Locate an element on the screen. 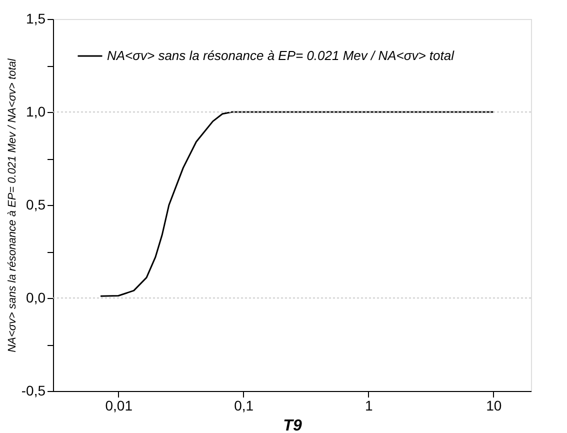 This screenshot has width=567, height=433. y-tick-label: 1,0 is located at coordinates (36, 112).